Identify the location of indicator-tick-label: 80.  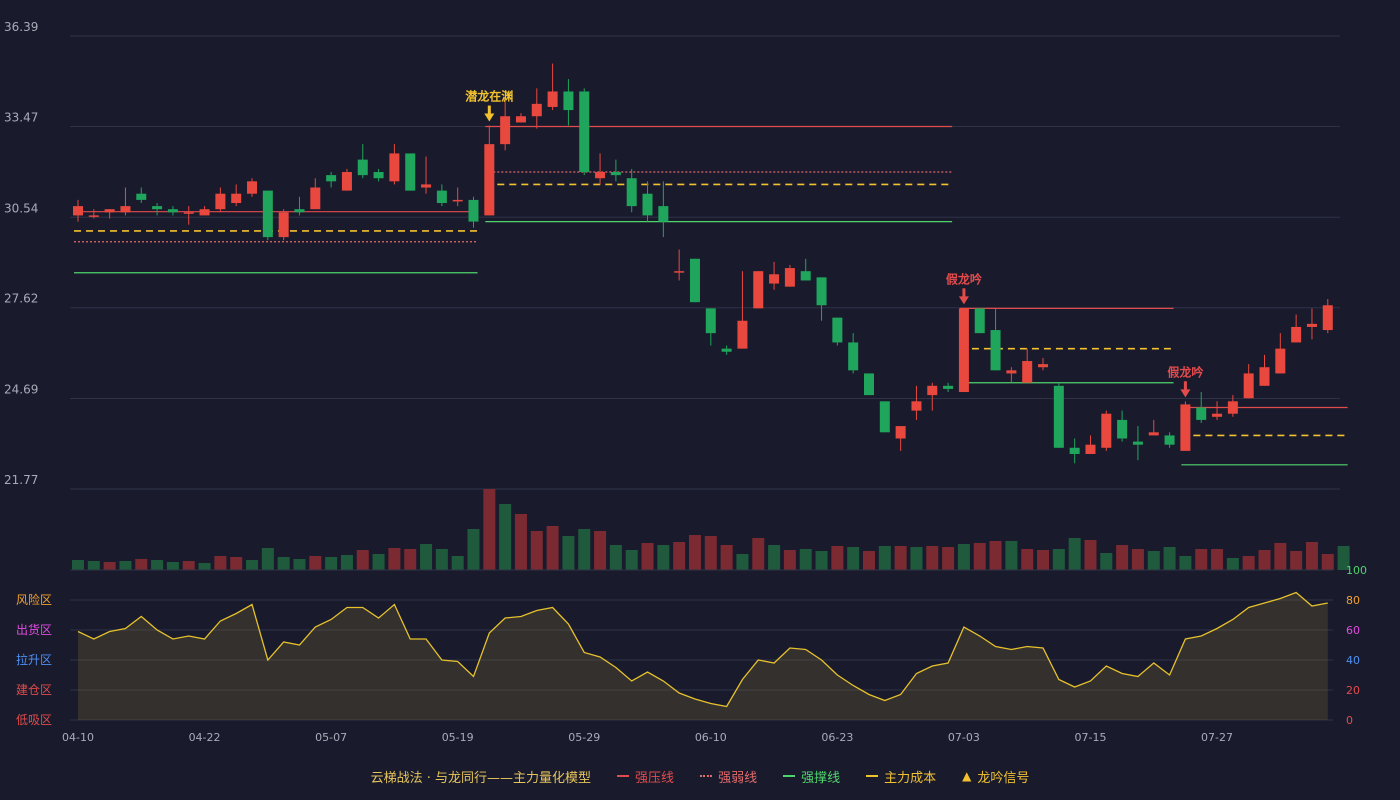
(1353, 600).